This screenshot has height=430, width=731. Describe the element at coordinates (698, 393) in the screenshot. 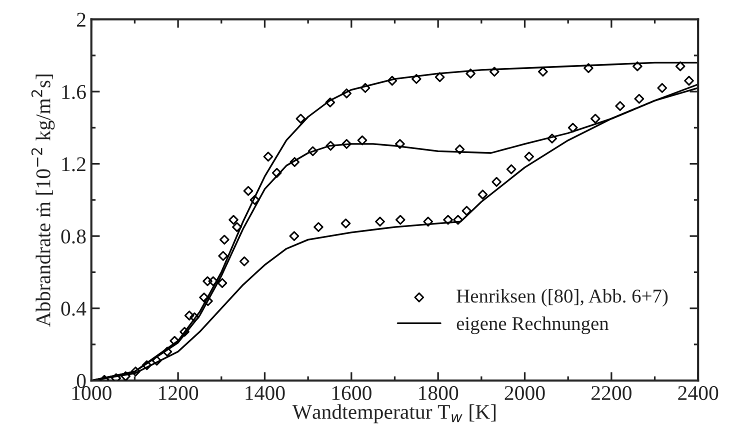

I see `x-tick-label: 2400` at that location.